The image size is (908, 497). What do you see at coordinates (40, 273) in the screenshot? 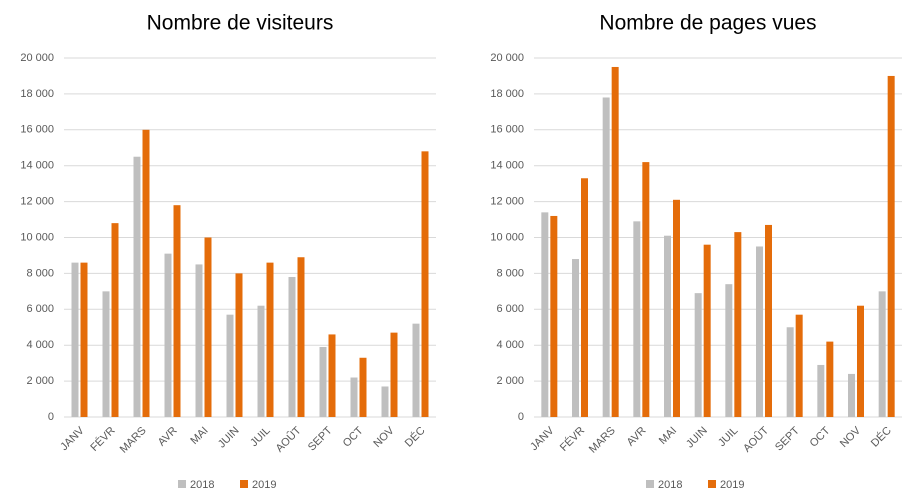
I see `y-tick-label: 8 000` at bounding box center [40, 273].